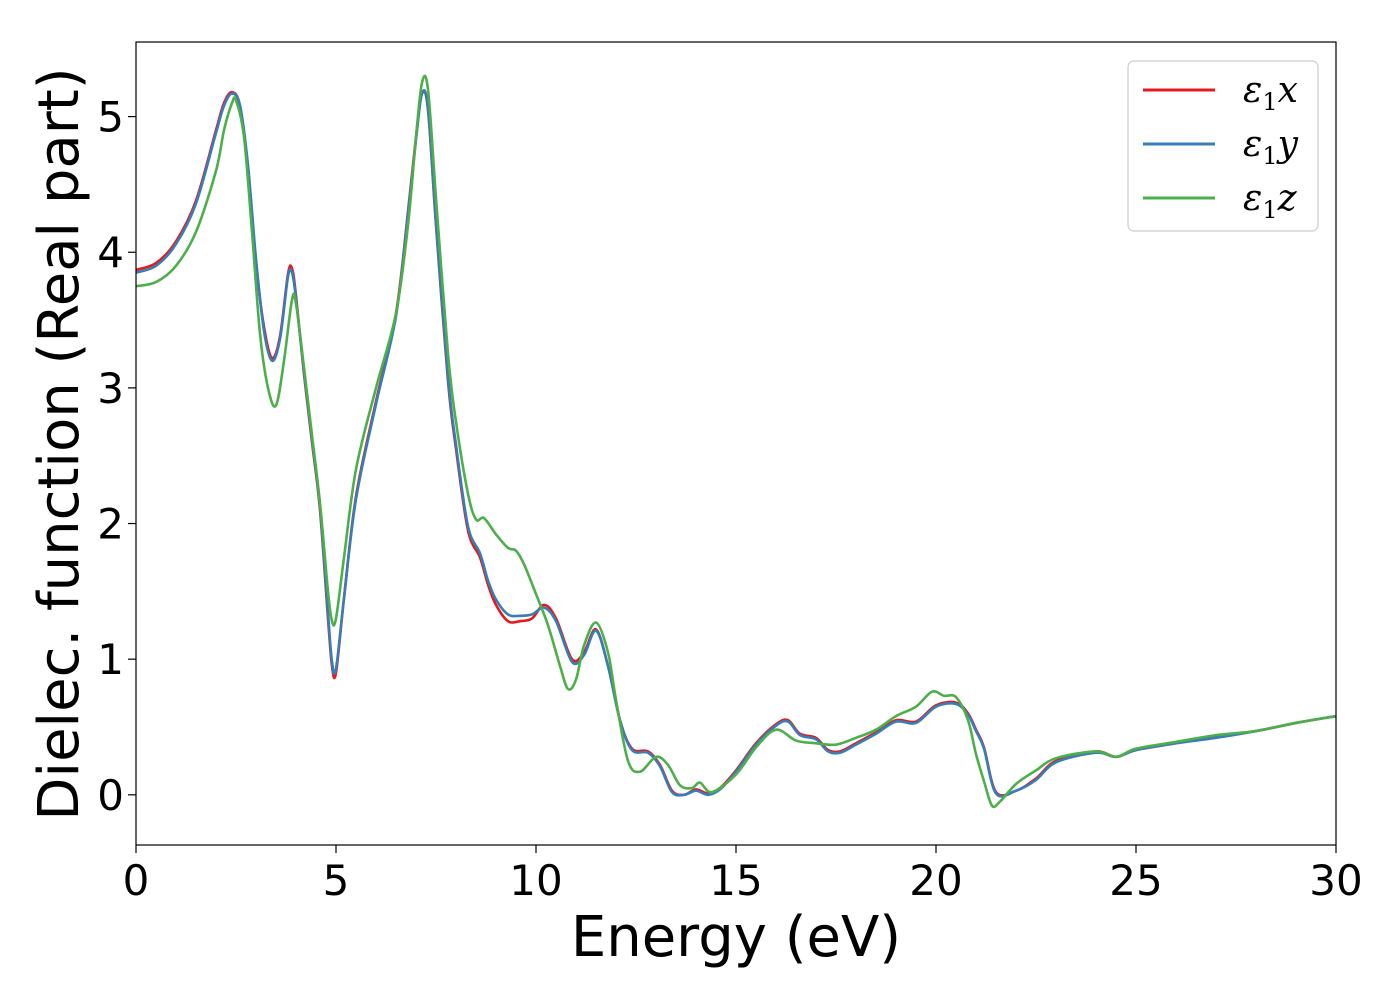 This screenshot has width=1400, height=1000. I want to click on legend-frame, so click(1223, 146).